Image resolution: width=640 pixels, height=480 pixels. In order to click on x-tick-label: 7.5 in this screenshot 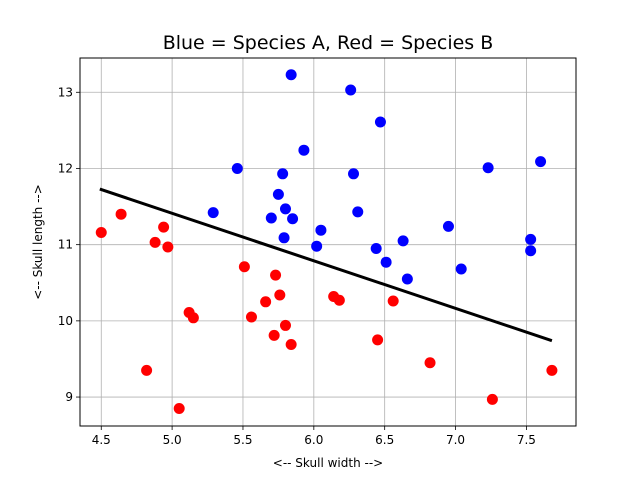, I will do `click(526, 440)`.